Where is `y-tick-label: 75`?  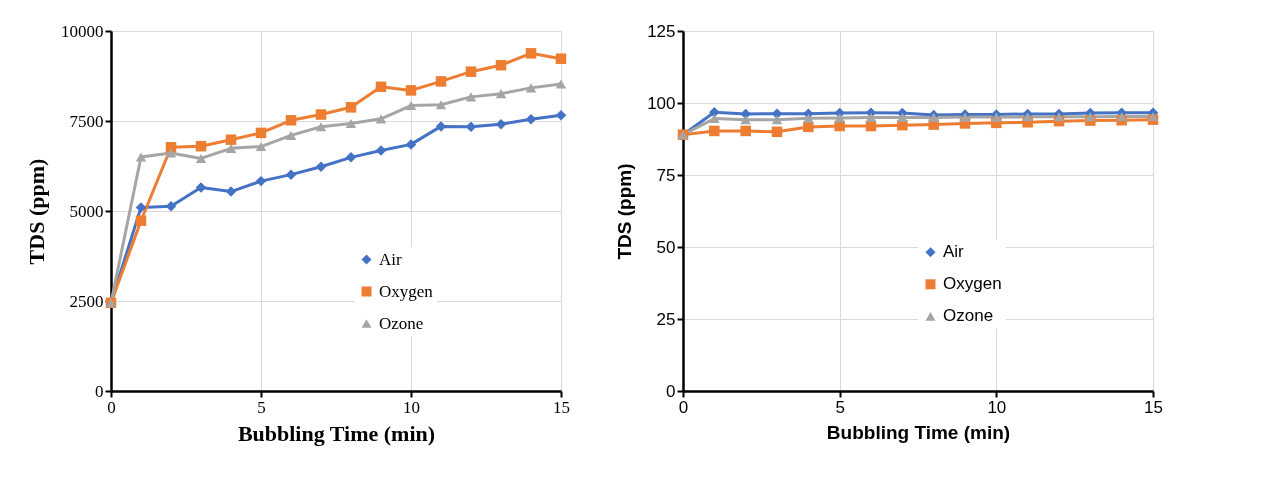 y-tick-label: 75 is located at coordinates (666, 175).